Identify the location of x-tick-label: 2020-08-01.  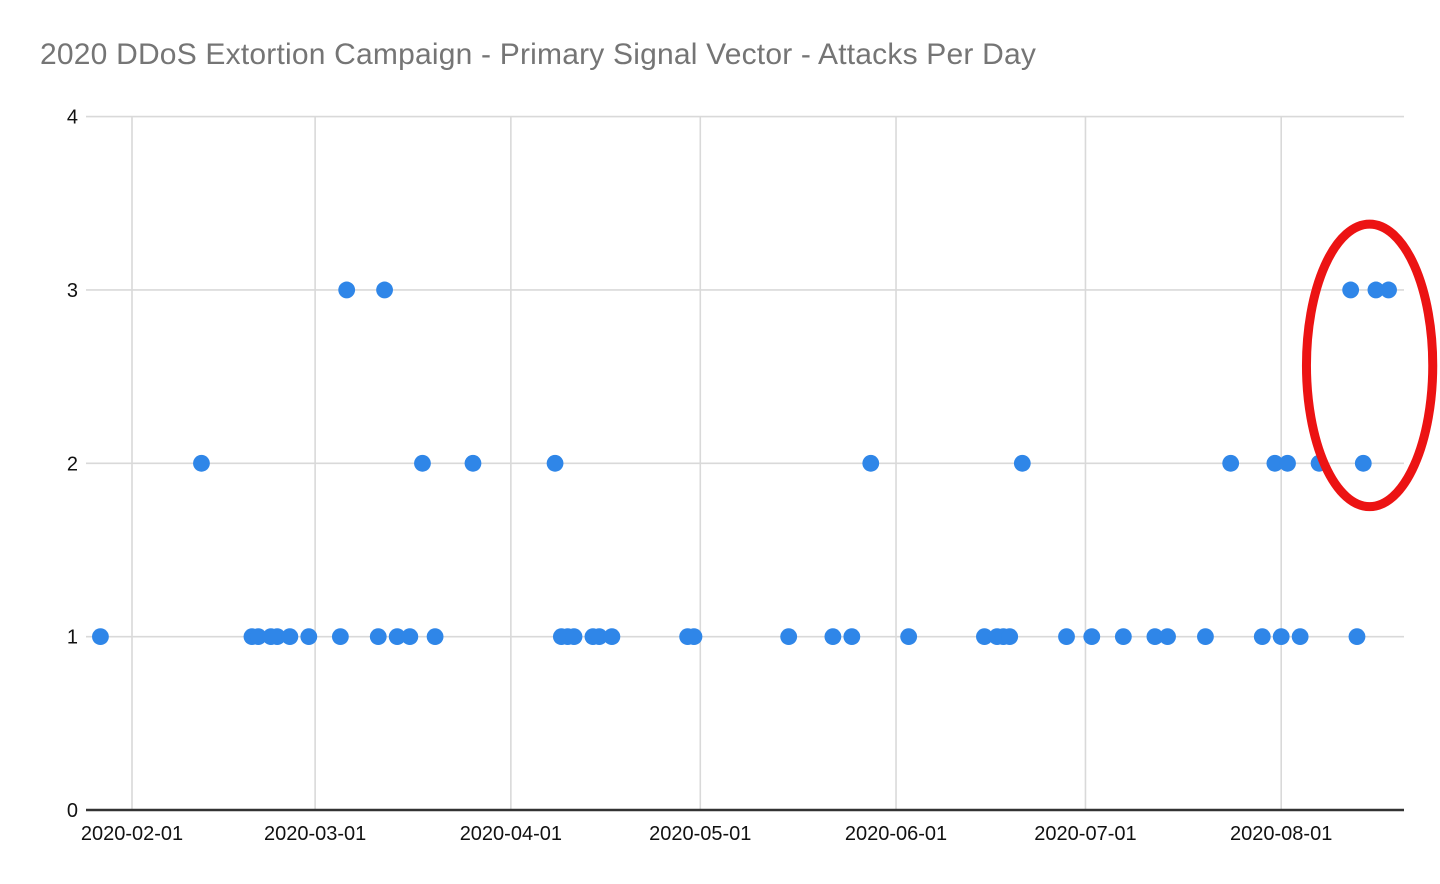
(1281, 834).